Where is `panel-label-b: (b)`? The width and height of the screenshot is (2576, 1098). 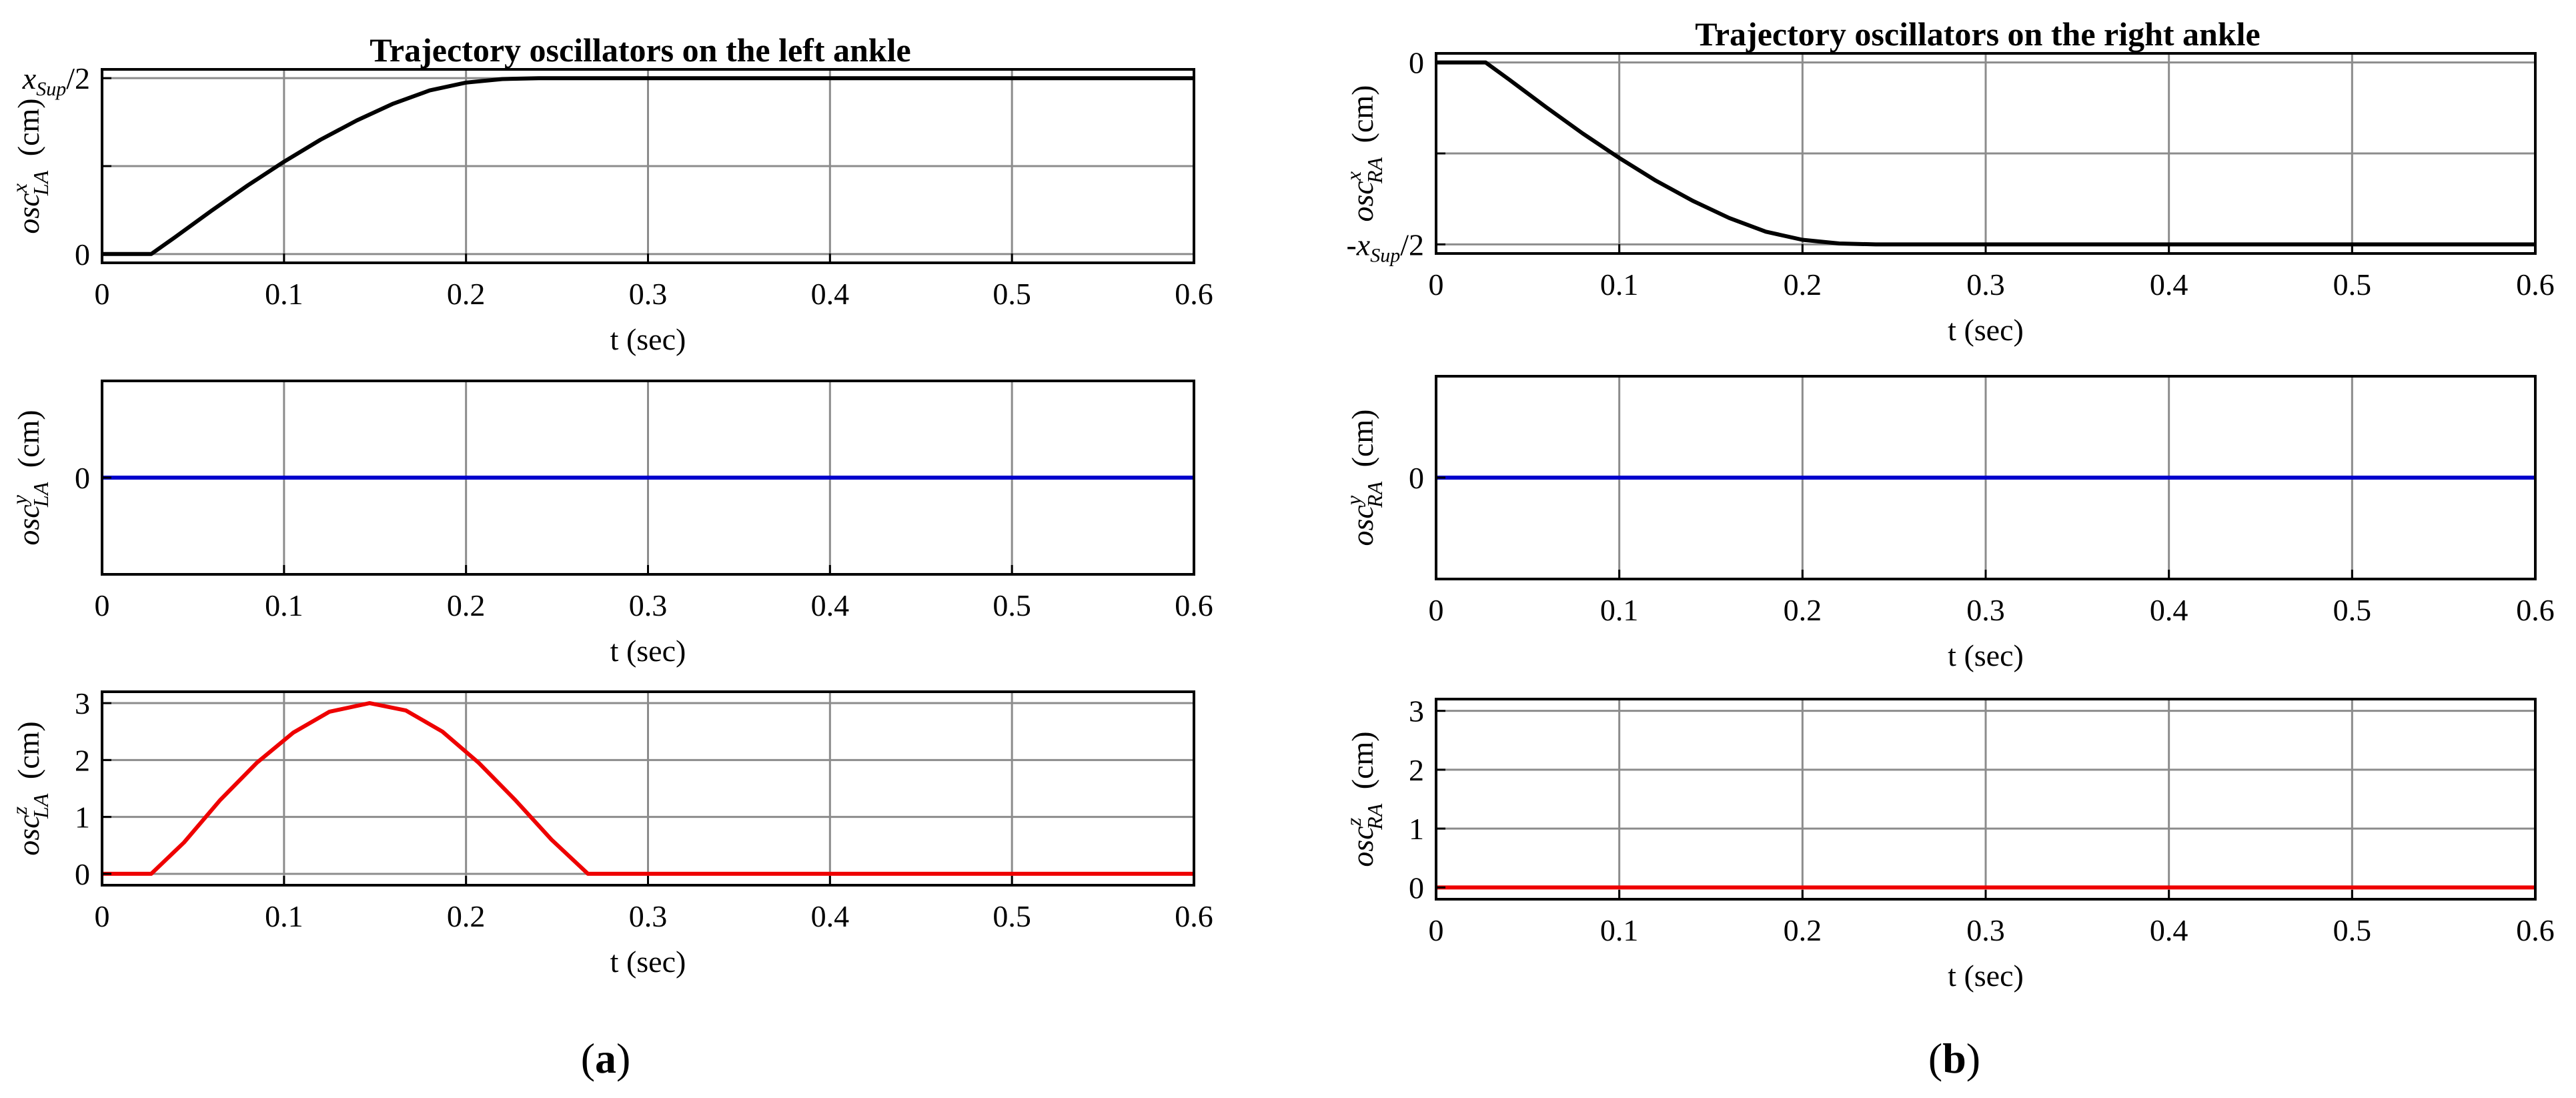 panel-label-b: (b) is located at coordinates (1954, 1058).